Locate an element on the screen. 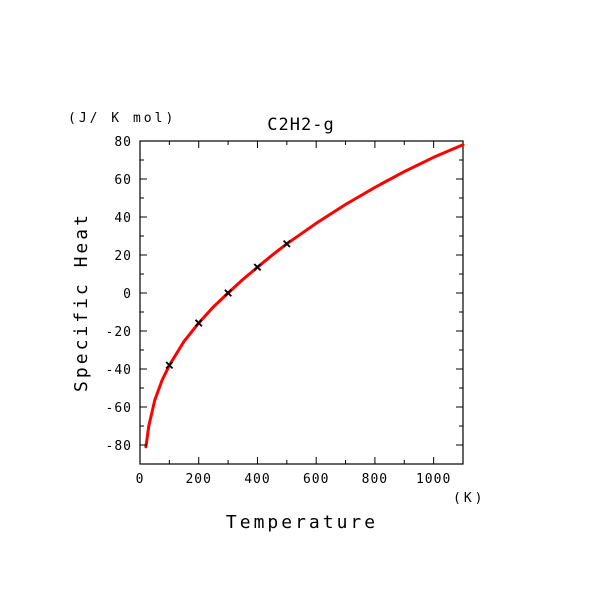 The image size is (604, 604). y-tick-label: 60 is located at coordinates (123, 180).